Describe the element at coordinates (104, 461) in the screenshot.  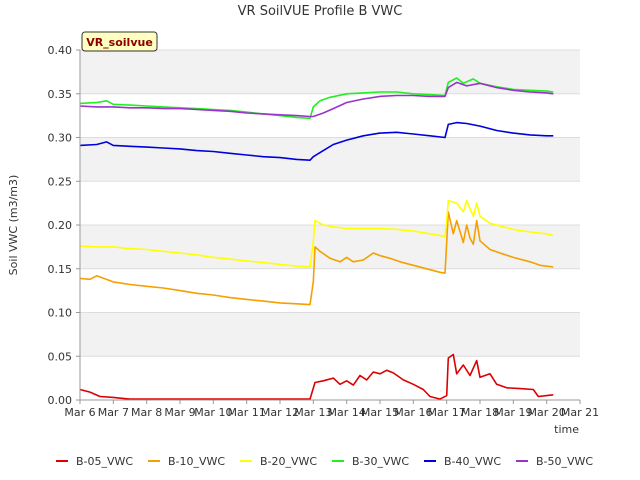
I see `legend-label: B-05_VWC` at that location.